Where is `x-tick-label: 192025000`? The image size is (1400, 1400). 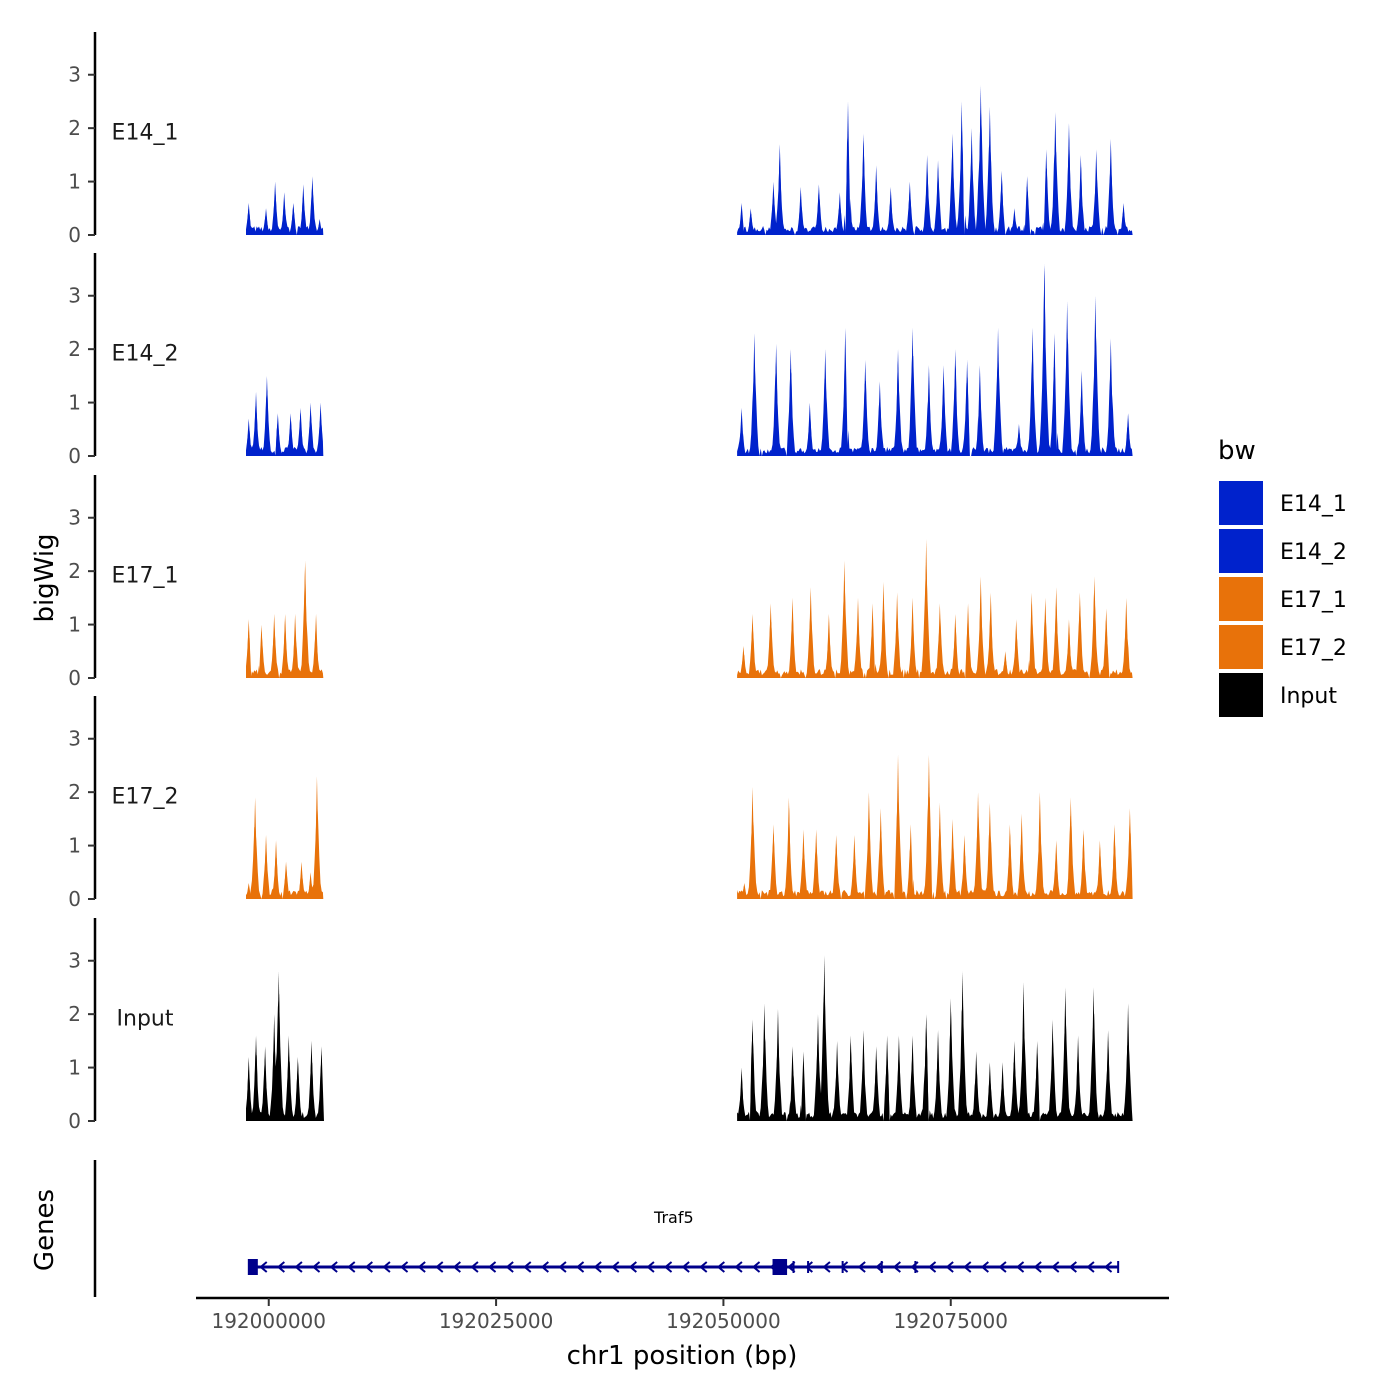 x-tick-label: 192025000 is located at coordinates (496, 1321).